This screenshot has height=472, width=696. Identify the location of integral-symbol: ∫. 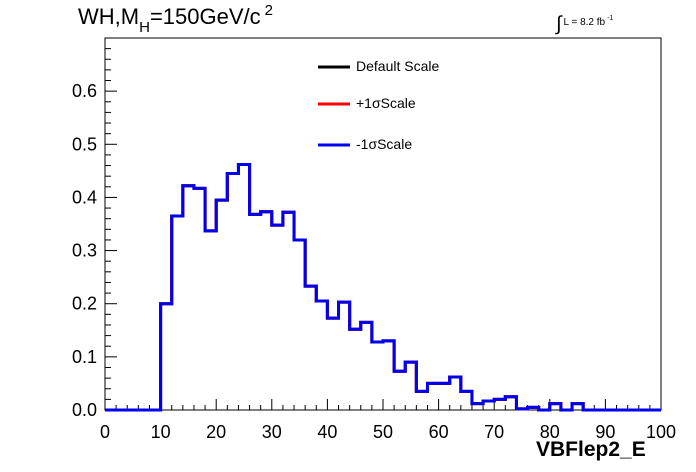
(559, 24).